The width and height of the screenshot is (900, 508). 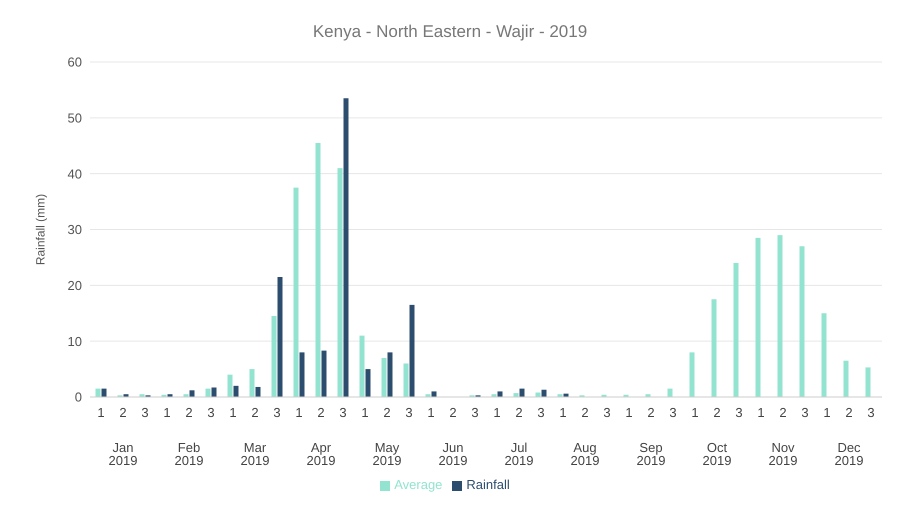 What do you see at coordinates (75, 230) in the screenshot?
I see `y-tick-label: 30` at bounding box center [75, 230].